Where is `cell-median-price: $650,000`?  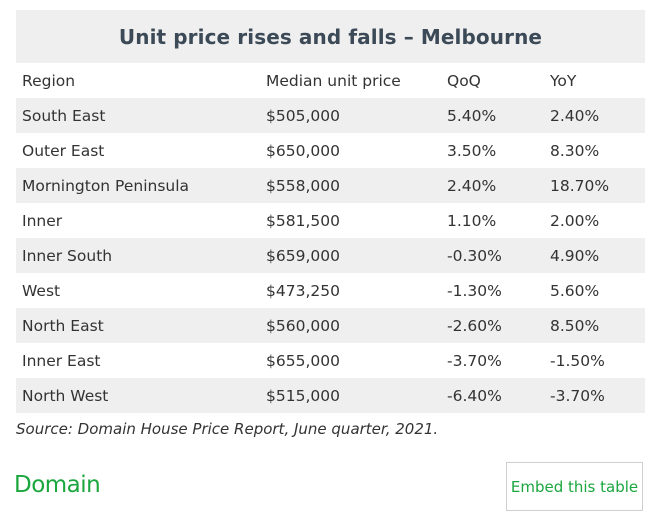 cell-median-price: $650,000 is located at coordinates (303, 150).